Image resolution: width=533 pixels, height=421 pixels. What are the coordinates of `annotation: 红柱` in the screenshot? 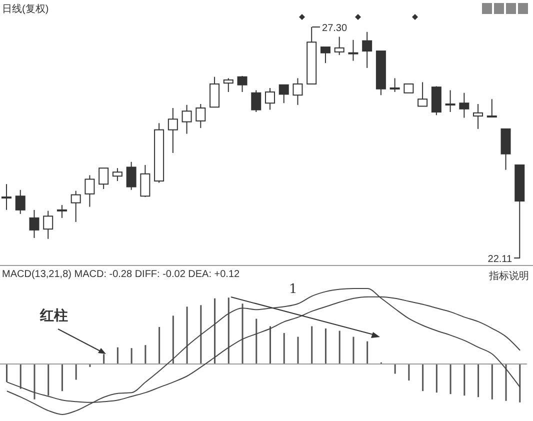 It's located at (54, 316).